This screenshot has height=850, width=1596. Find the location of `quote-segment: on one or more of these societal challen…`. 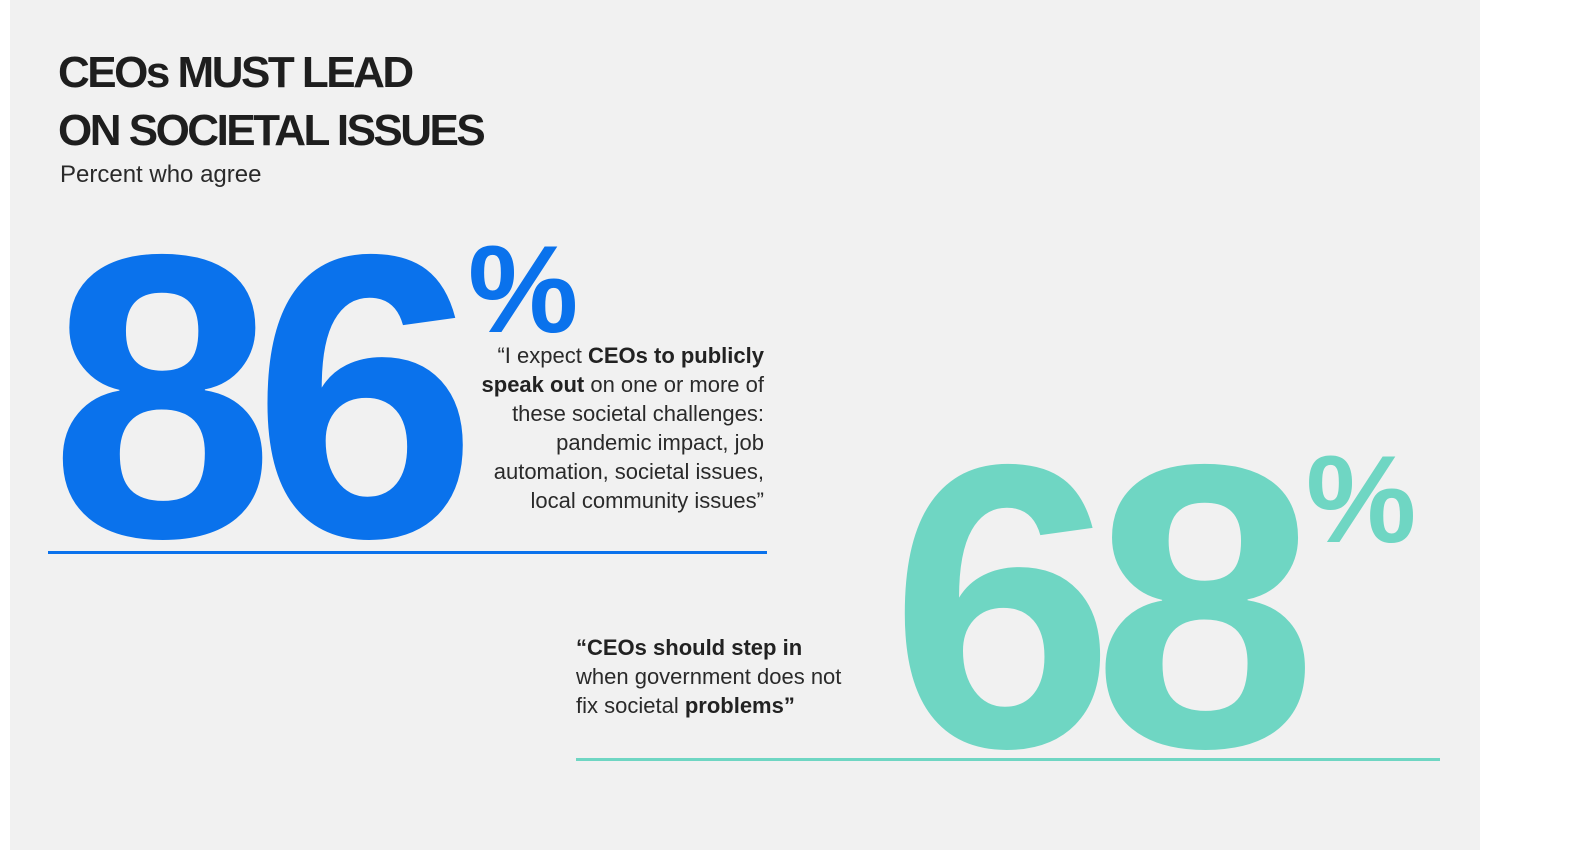

quote-segment: on one or more of these societal challen… is located at coordinates (628, 442).